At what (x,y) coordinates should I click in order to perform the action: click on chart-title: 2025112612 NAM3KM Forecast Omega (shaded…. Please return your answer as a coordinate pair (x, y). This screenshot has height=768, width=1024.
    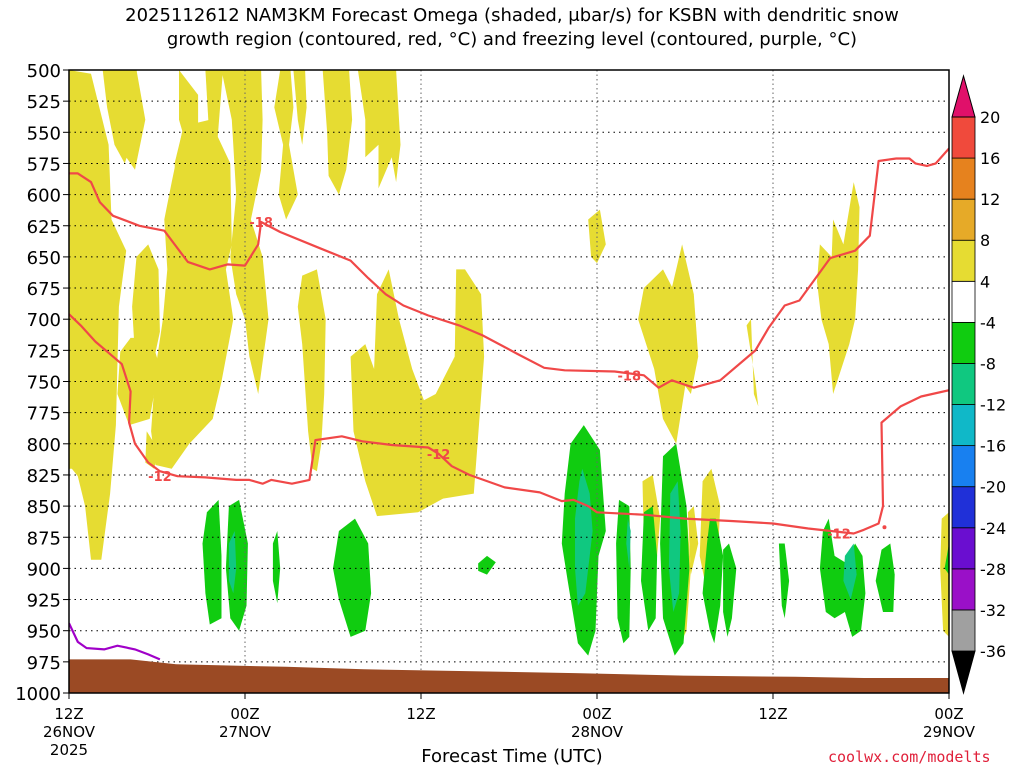
    Looking at the image, I should click on (512, 28).